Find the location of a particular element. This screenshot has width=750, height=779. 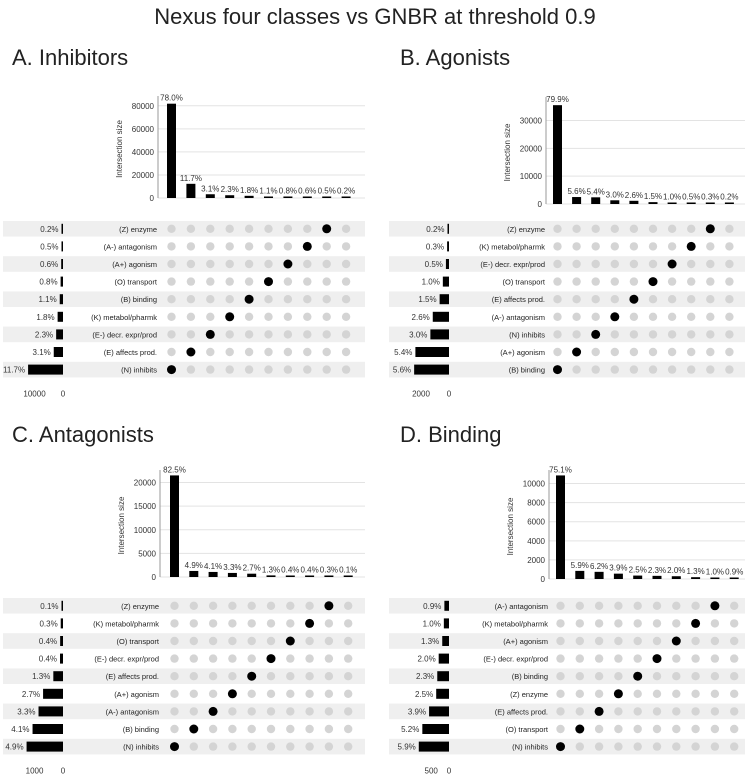

p1-intersection-label: 78.0% is located at coordinates (171, 98).